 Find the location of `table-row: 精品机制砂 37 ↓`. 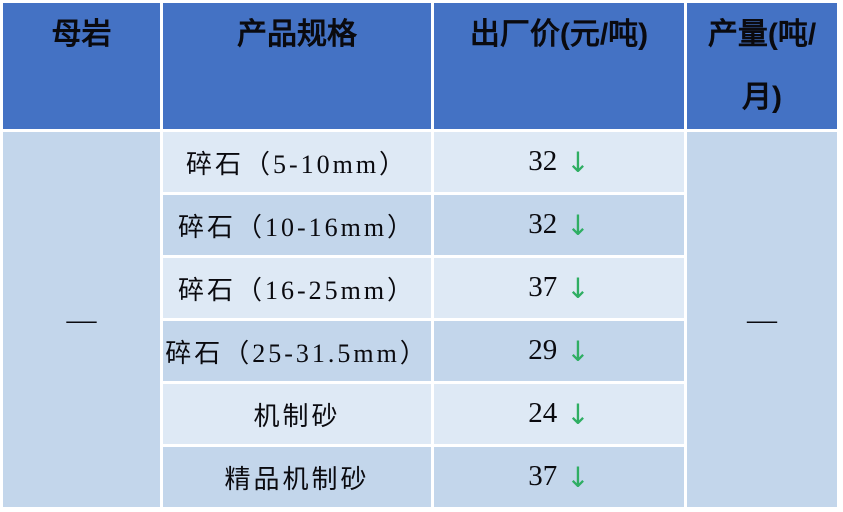

table-row: 精品机制砂 37 ↓ is located at coordinates (420, 477).